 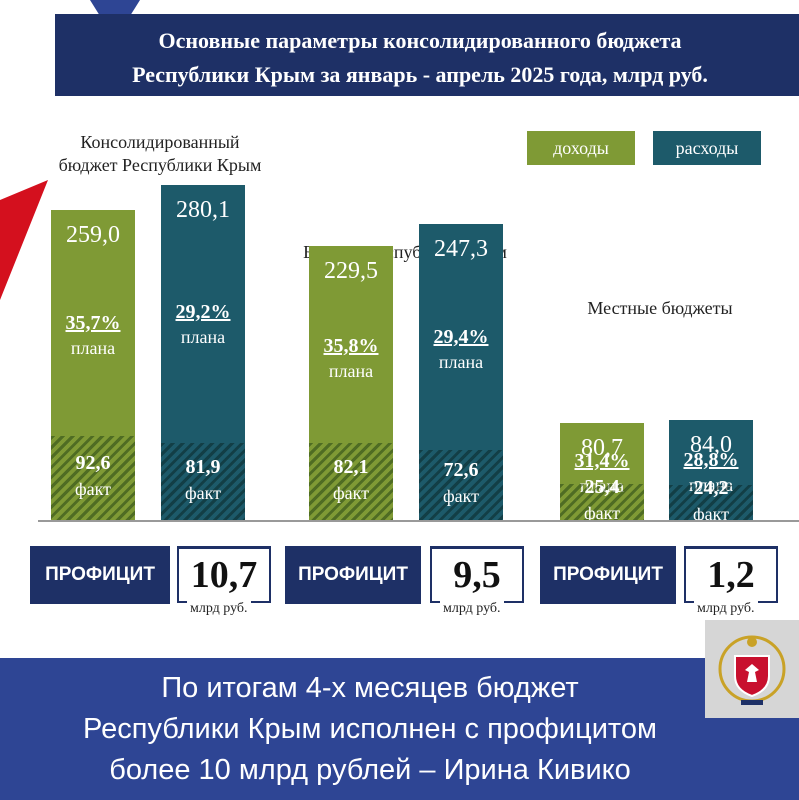 What do you see at coordinates (461, 249) in the screenshot?
I see `bar-total-label: 247,3` at bounding box center [461, 249].